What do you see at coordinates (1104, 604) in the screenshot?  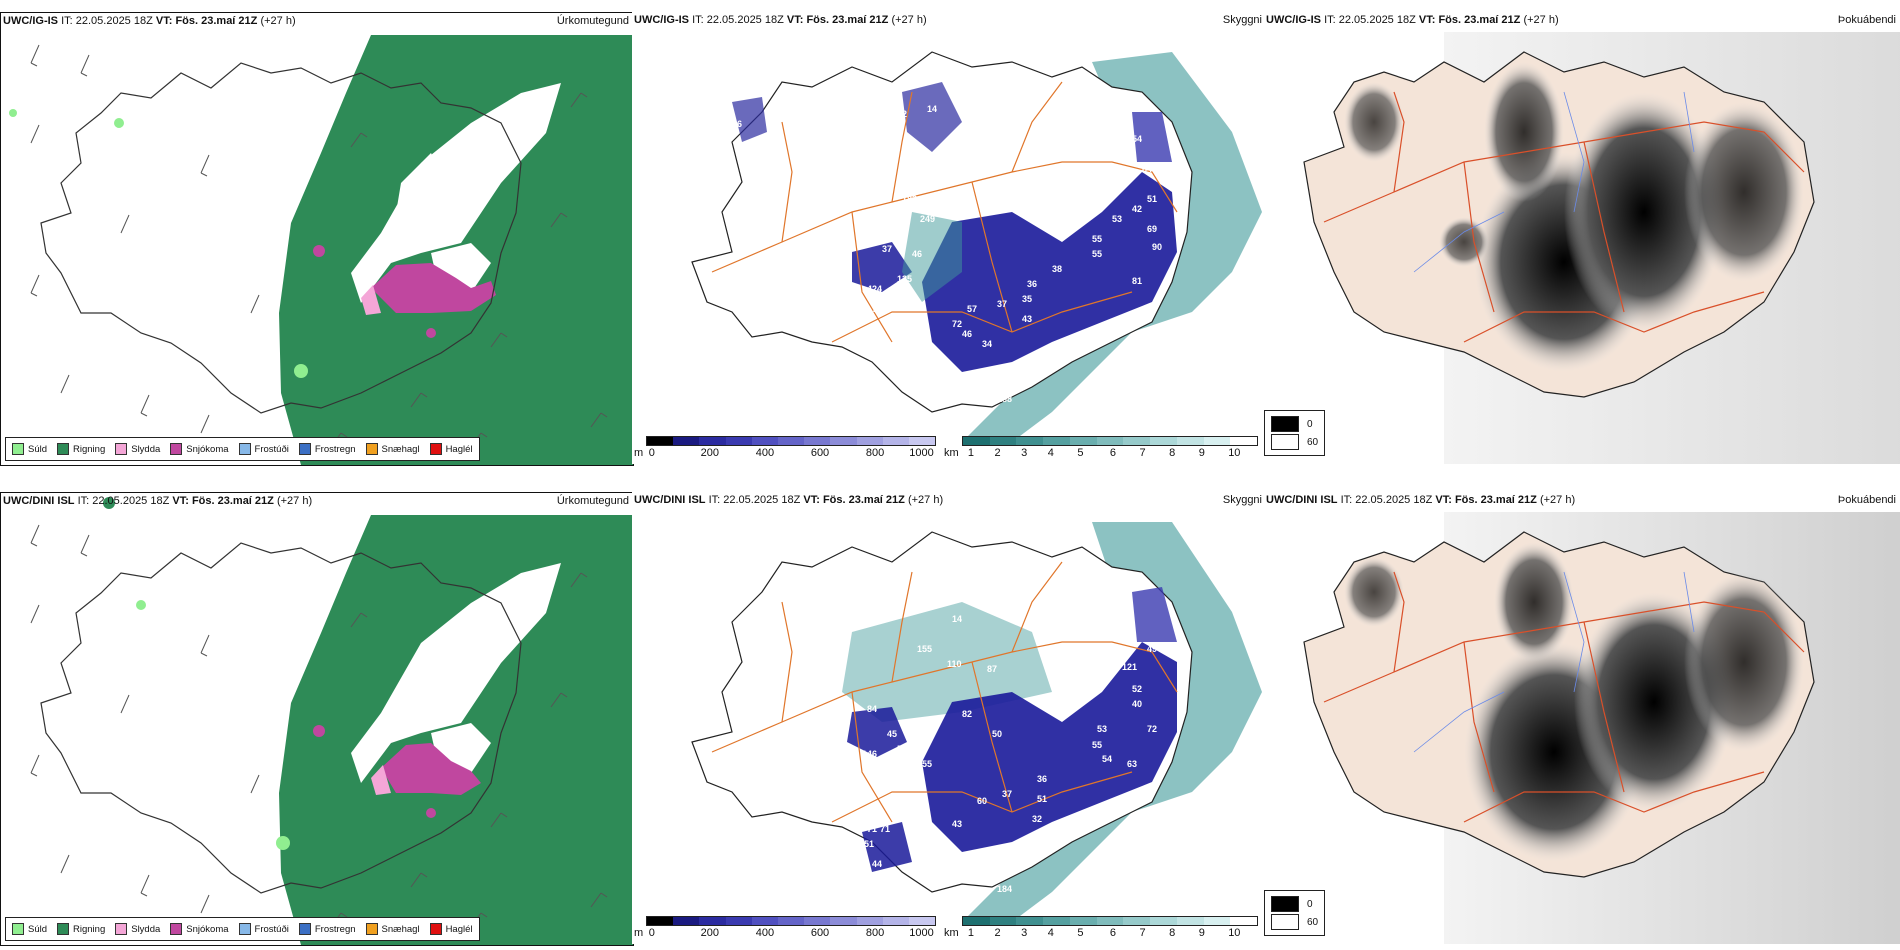 I see `cloud-base-label: 326` at bounding box center [1104, 604].